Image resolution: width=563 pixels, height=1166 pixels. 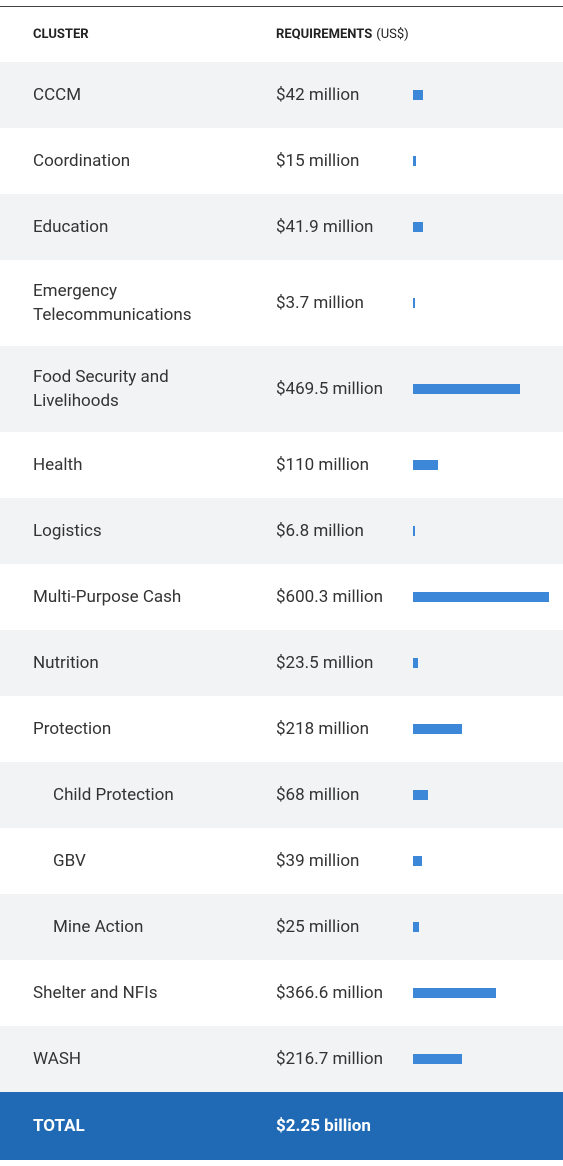 What do you see at coordinates (318, 95) in the screenshot?
I see `requirement: $42 million` at bounding box center [318, 95].